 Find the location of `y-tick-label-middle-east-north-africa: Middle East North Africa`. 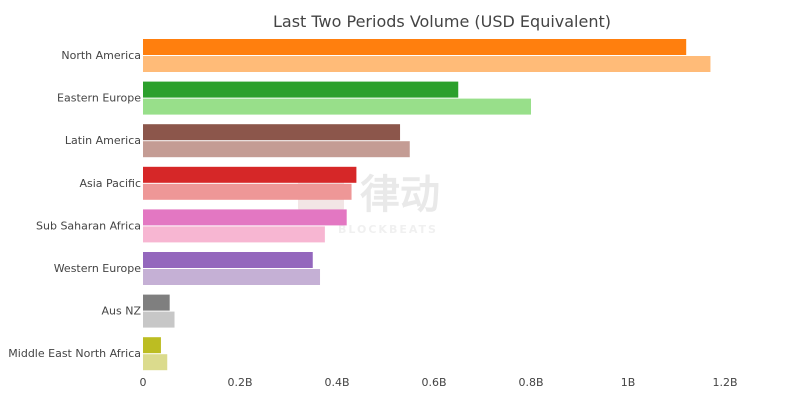

y-tick-label-middle-east-north-africa: Middle East North Africa is located at coordinates (74, 353).